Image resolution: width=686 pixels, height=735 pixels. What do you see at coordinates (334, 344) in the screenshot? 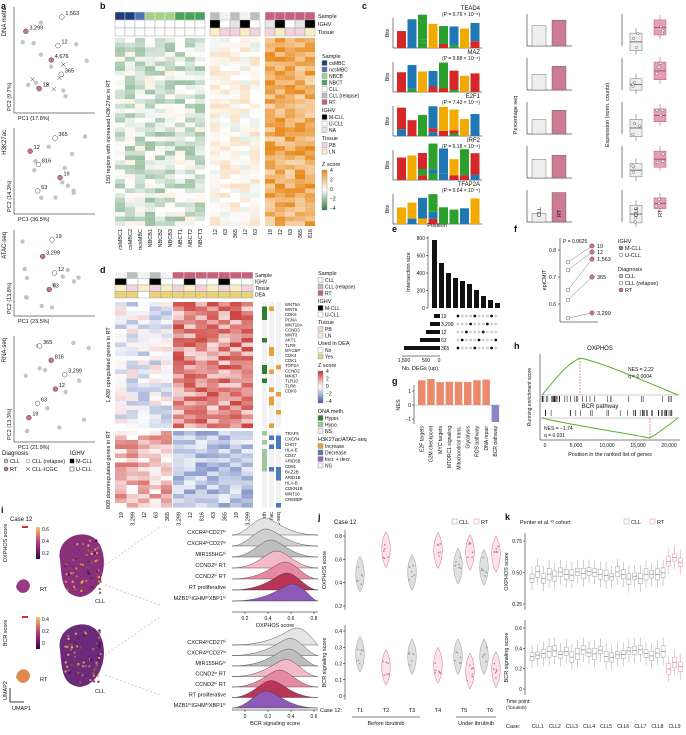
I see `legend-title: Used in DEA` at bounding box center [334, 344].